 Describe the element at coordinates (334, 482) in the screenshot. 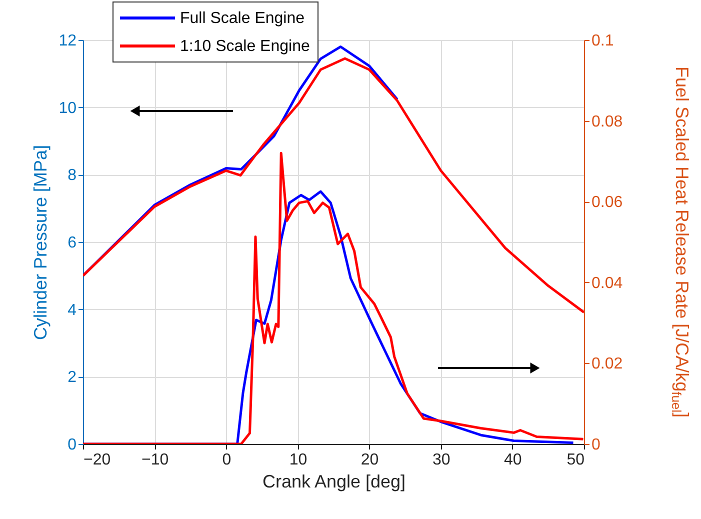

I see `x-axis-title: Crank Angle [deg]` at that location.